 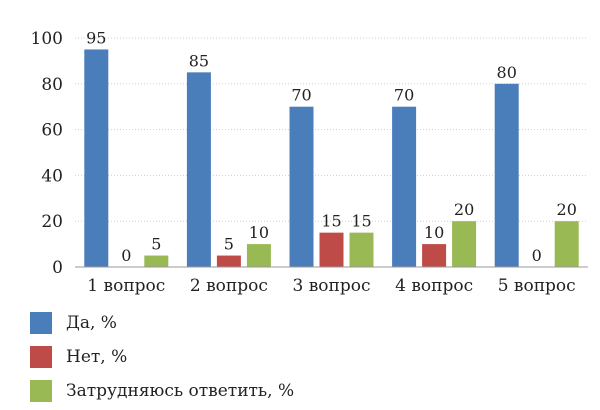 What do you see at coordinates (507, 72) in the screenshot?
I see `data-label: 80` at bounding box center [507, 72].